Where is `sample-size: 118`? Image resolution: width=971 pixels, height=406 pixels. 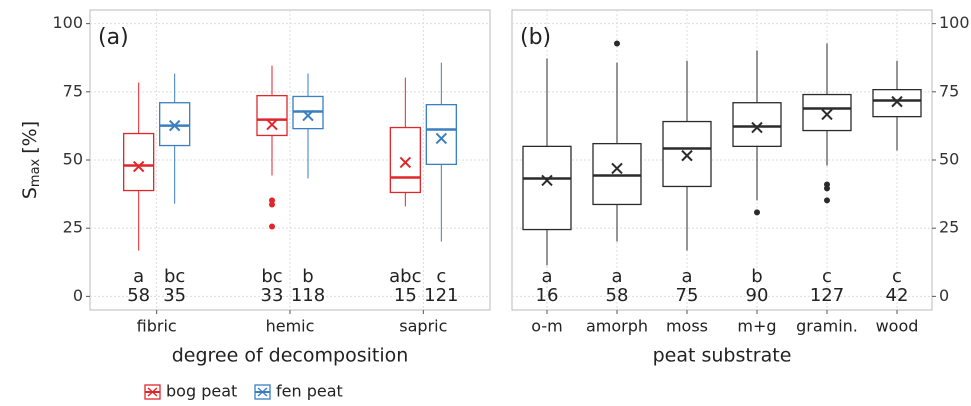 sample-size: 118 is located at coordinates (308, 295).